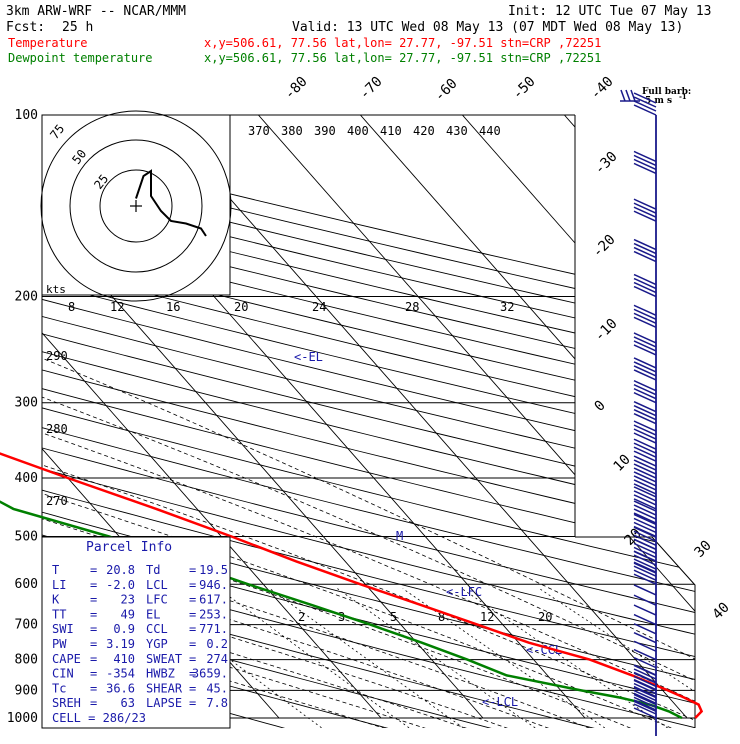 The width and height of the screenshot is (740, 744). Describe the element at coordinates (259, 131) in the screenshot. I see `theta-label: 370` at that location.